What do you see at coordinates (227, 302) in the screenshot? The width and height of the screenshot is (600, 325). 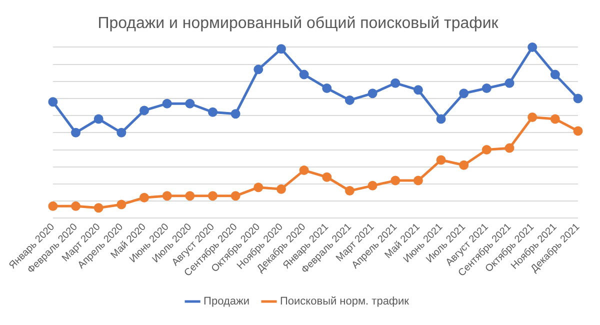 I see `legend-label: Продажи` at bounding box center [227, 302].